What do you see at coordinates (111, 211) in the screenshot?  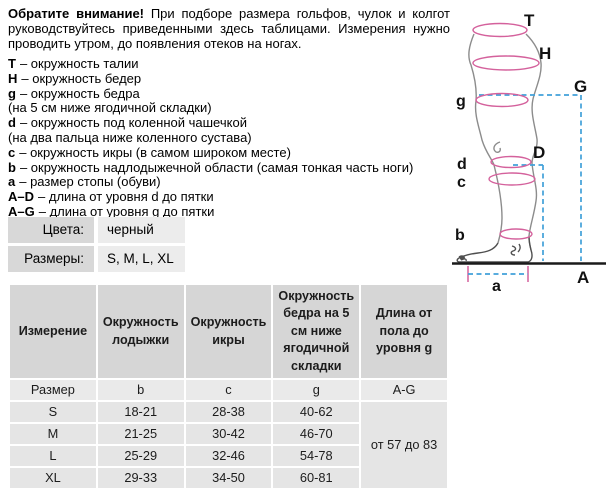 I see `definition-AG: A–G – длина от уровня g до пятки` at bounding box center [111, 211].